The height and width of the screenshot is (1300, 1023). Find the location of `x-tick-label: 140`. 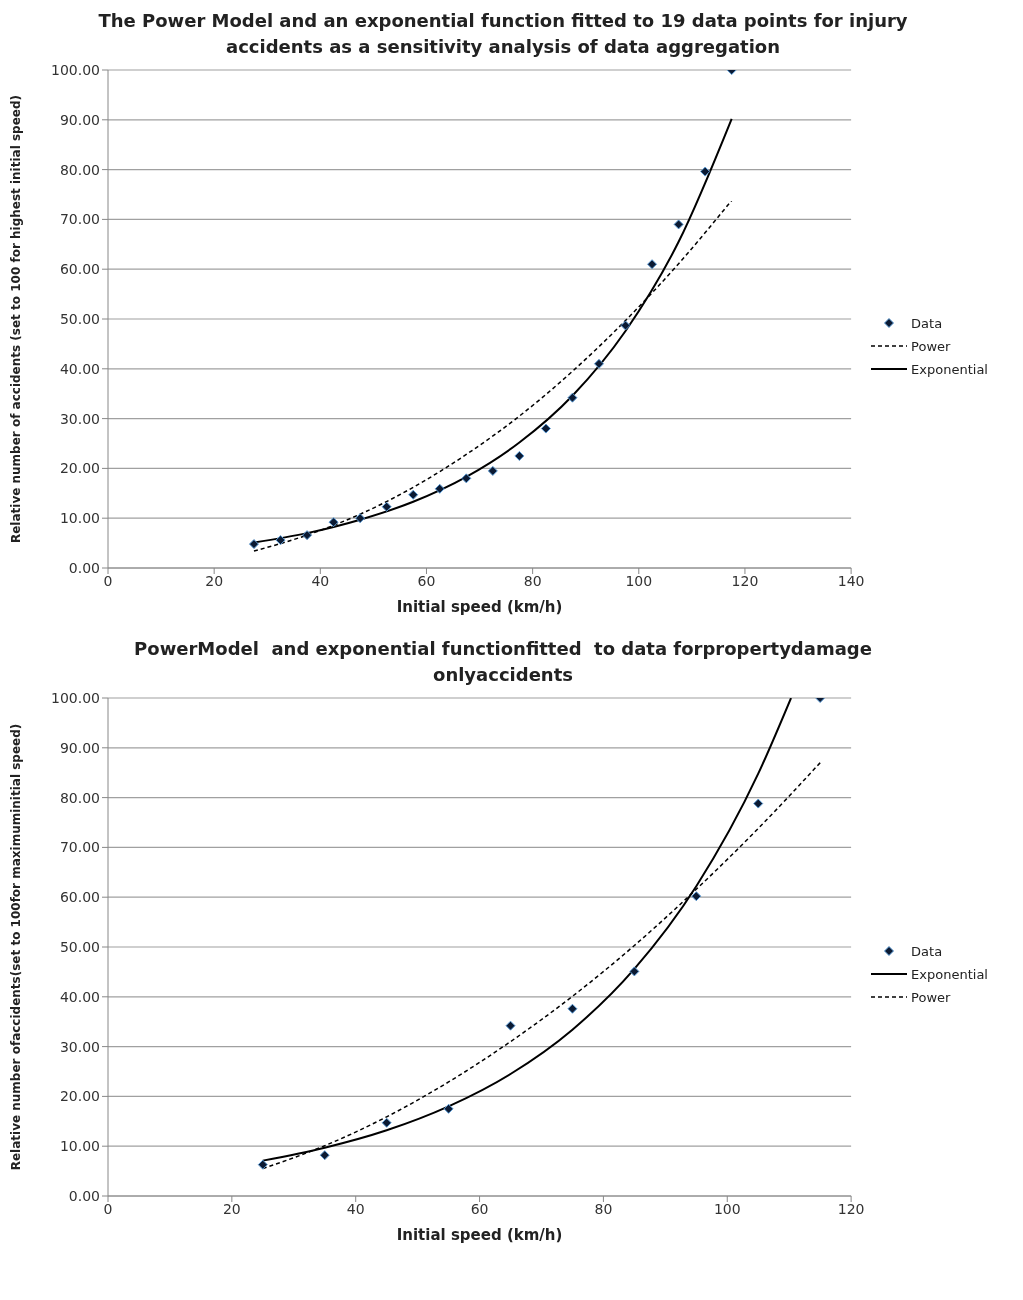

x-tick-label: 140 is located at coordinates (851, 580).